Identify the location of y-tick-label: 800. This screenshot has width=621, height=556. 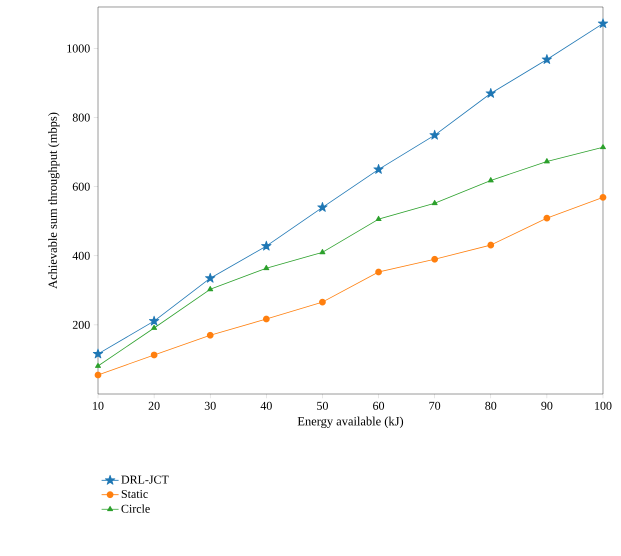
(81, 118).